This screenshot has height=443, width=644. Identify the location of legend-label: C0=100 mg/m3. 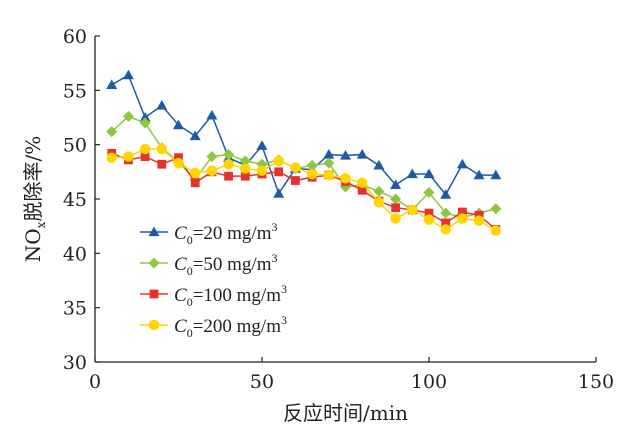
(230, 295).